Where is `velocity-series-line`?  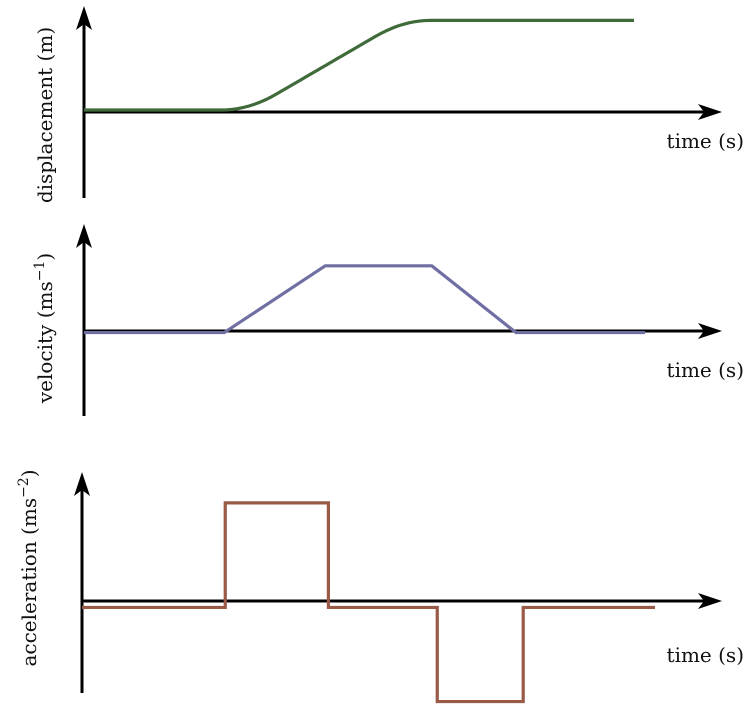
velocity-series-line is located at coordinates (364, 299).